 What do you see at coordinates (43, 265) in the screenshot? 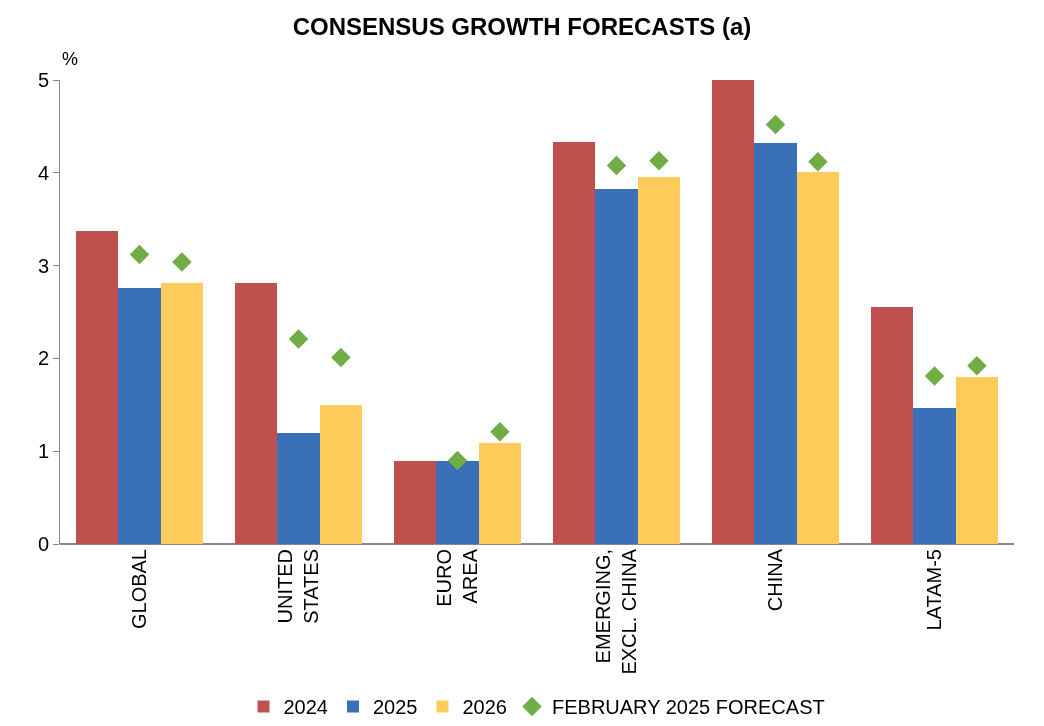
I see `y-tick-label: 3` at bounding box center [43, 265].